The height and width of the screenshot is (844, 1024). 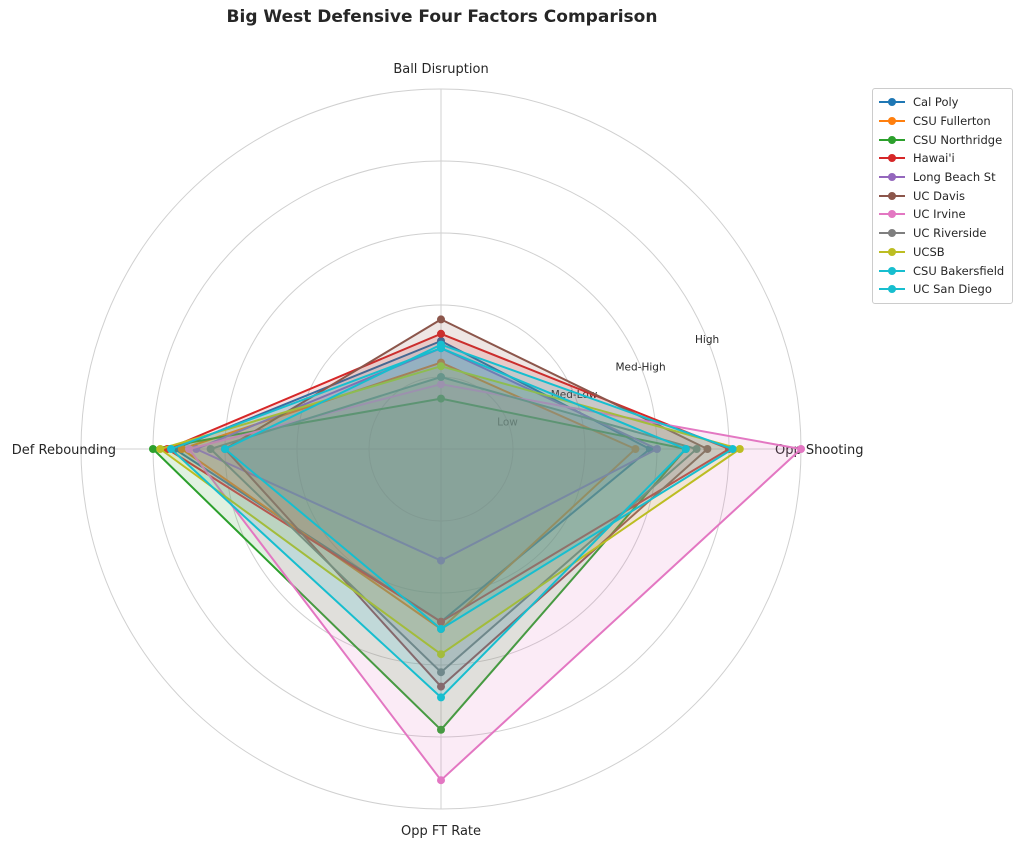 I want to click on legend-item: CSU Fullerton, so click(x=942, y=121).